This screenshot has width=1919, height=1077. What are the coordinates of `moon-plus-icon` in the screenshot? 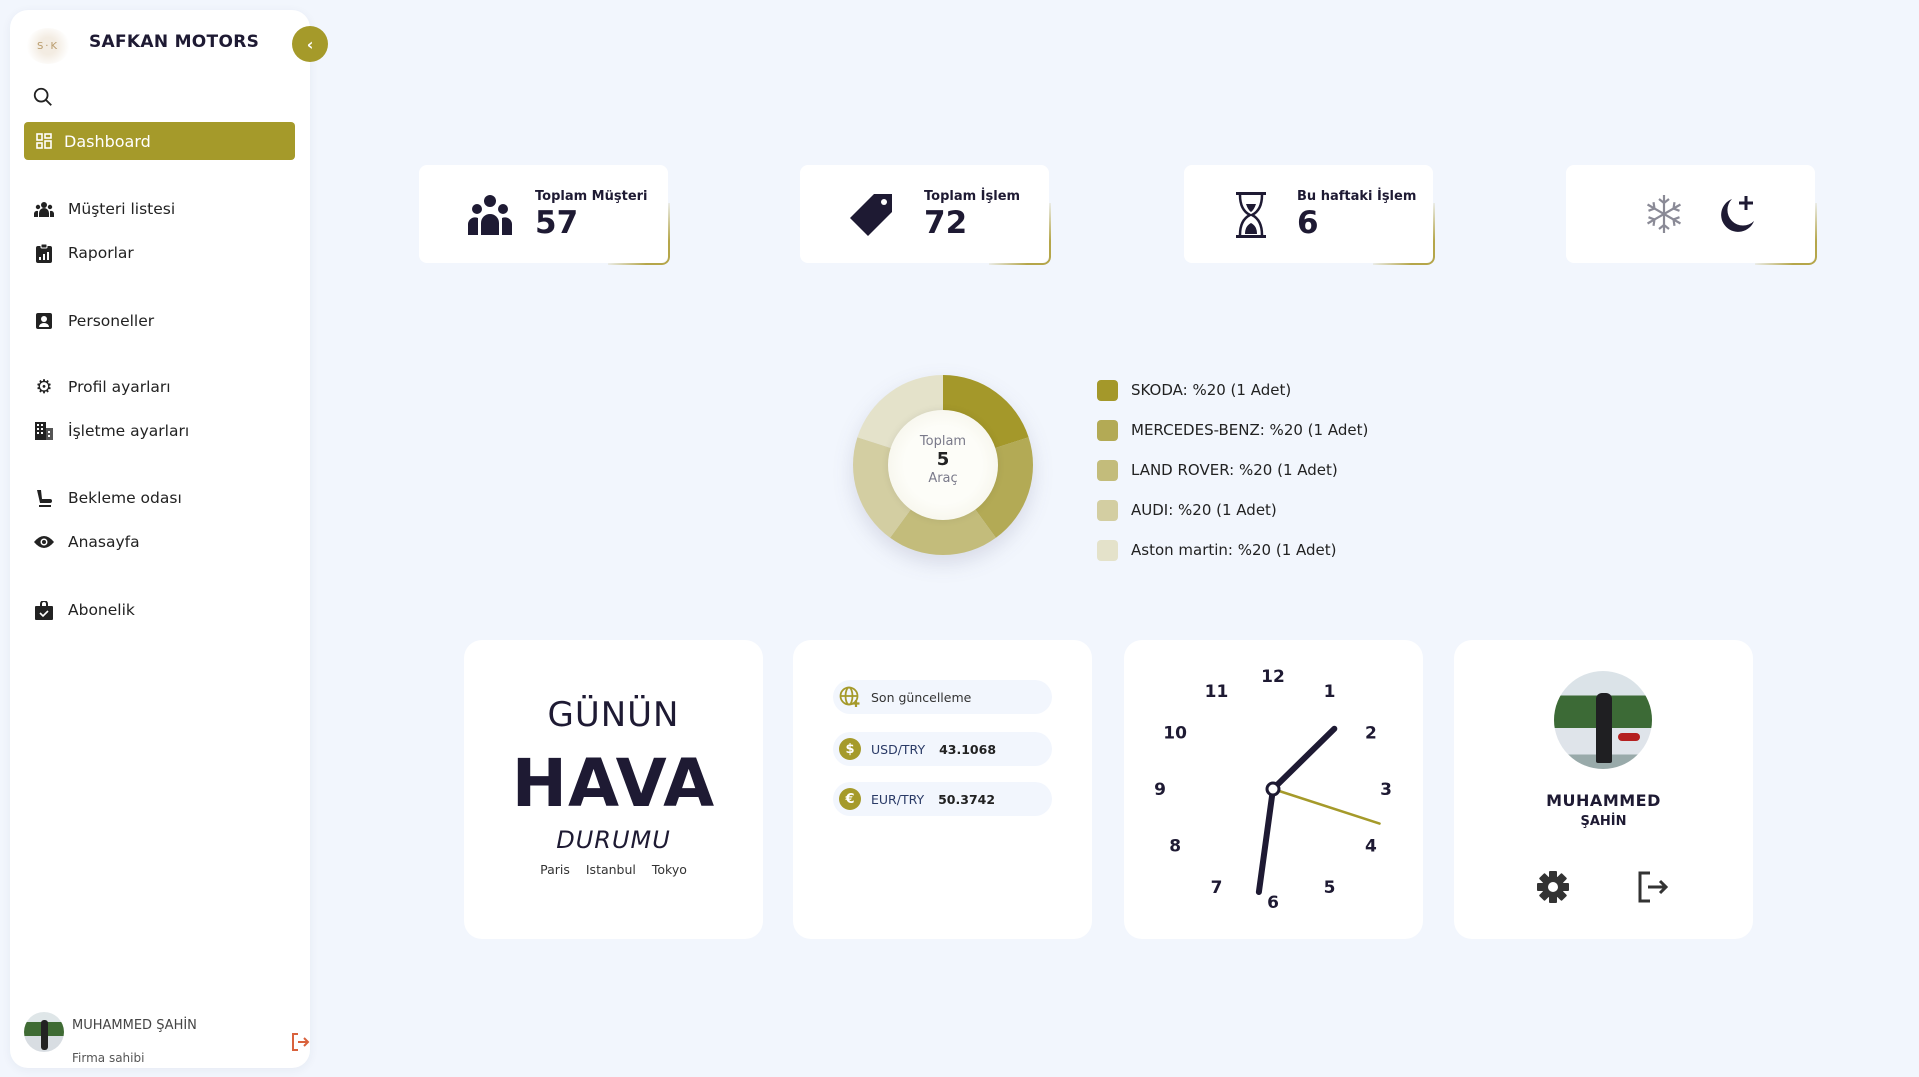 It's located at (1737, 214).